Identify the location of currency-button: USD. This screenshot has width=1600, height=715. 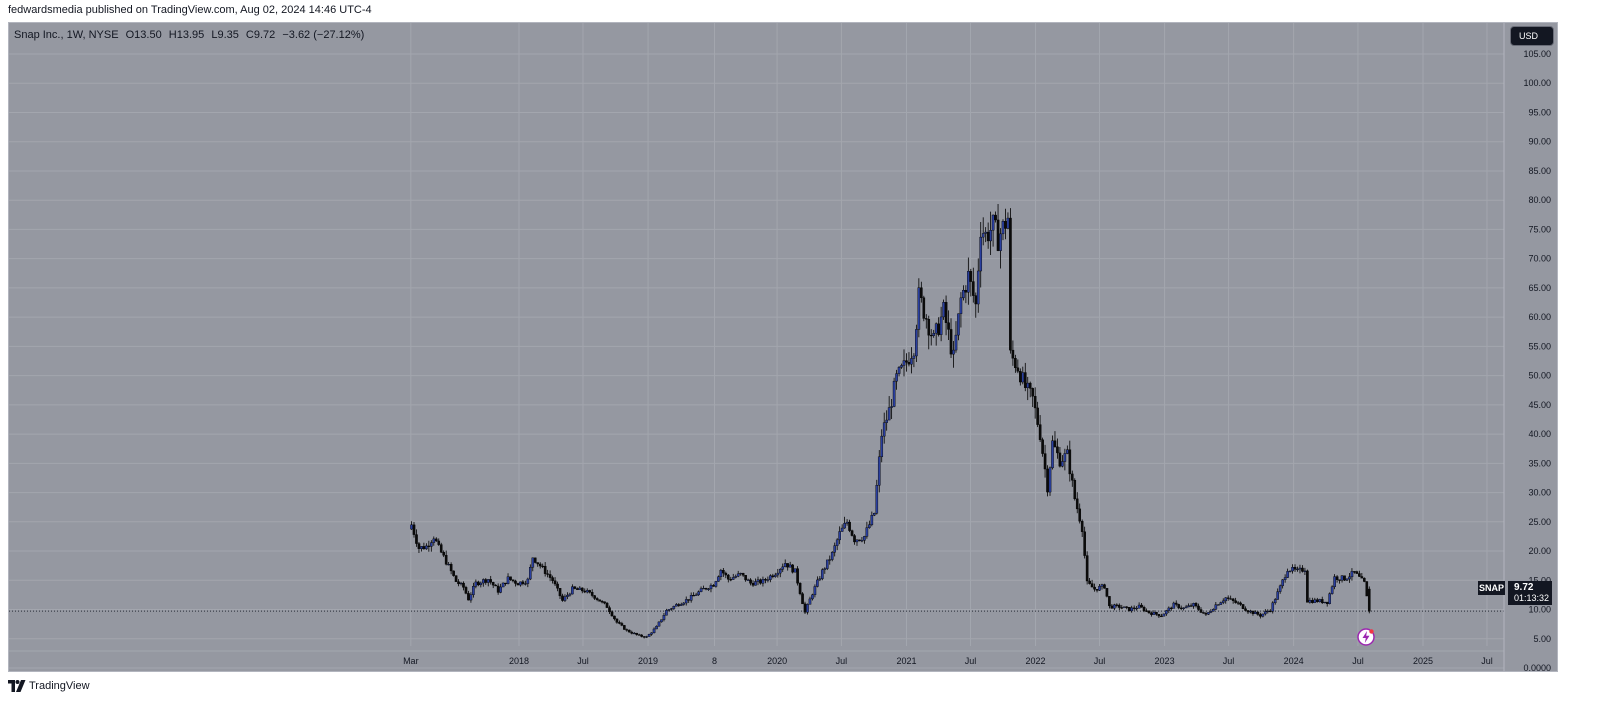
(1532, 36).